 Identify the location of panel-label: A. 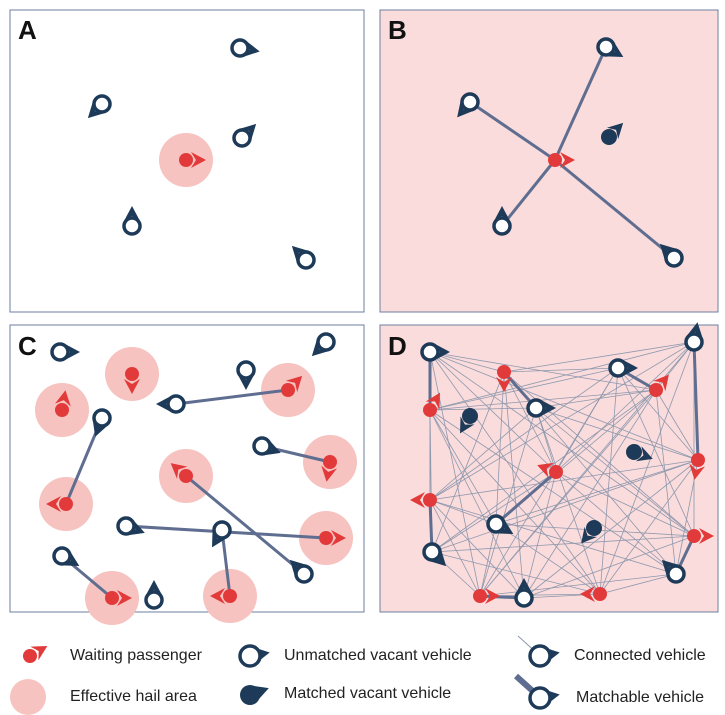
(27, 30).